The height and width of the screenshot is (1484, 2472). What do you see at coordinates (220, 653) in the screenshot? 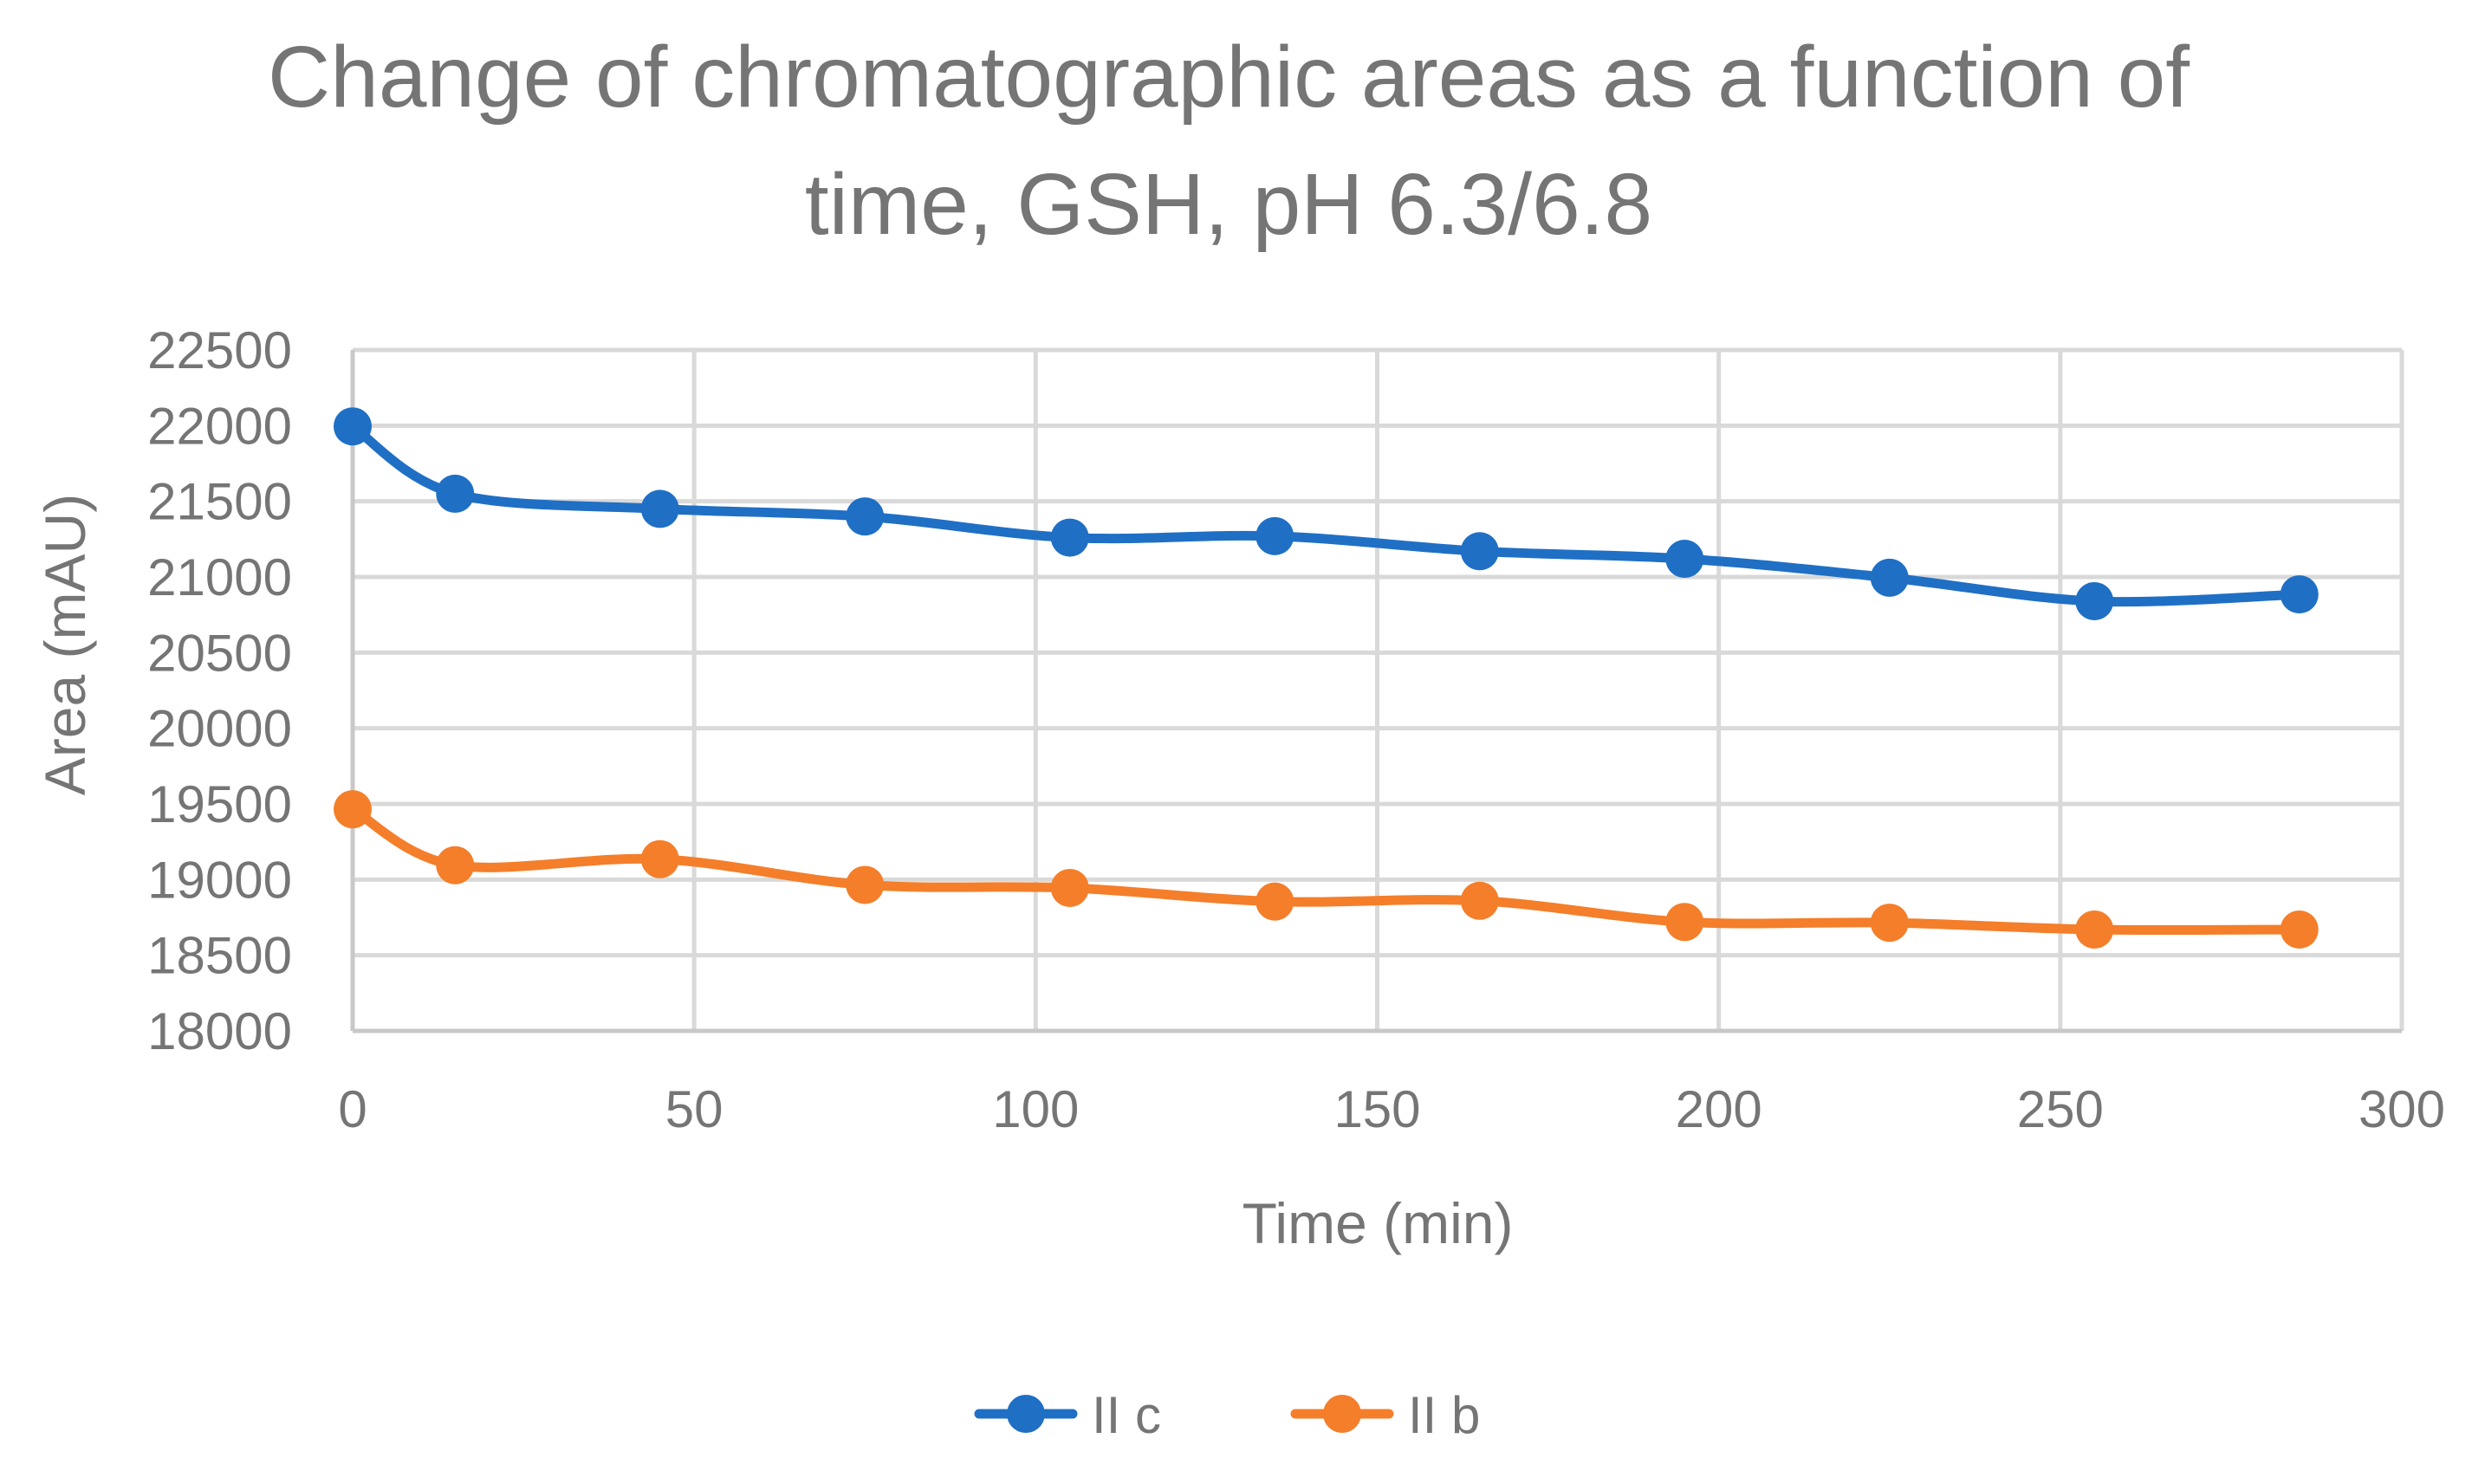
I see `y-tick-label: 20500` at bounding box center [220, 653].